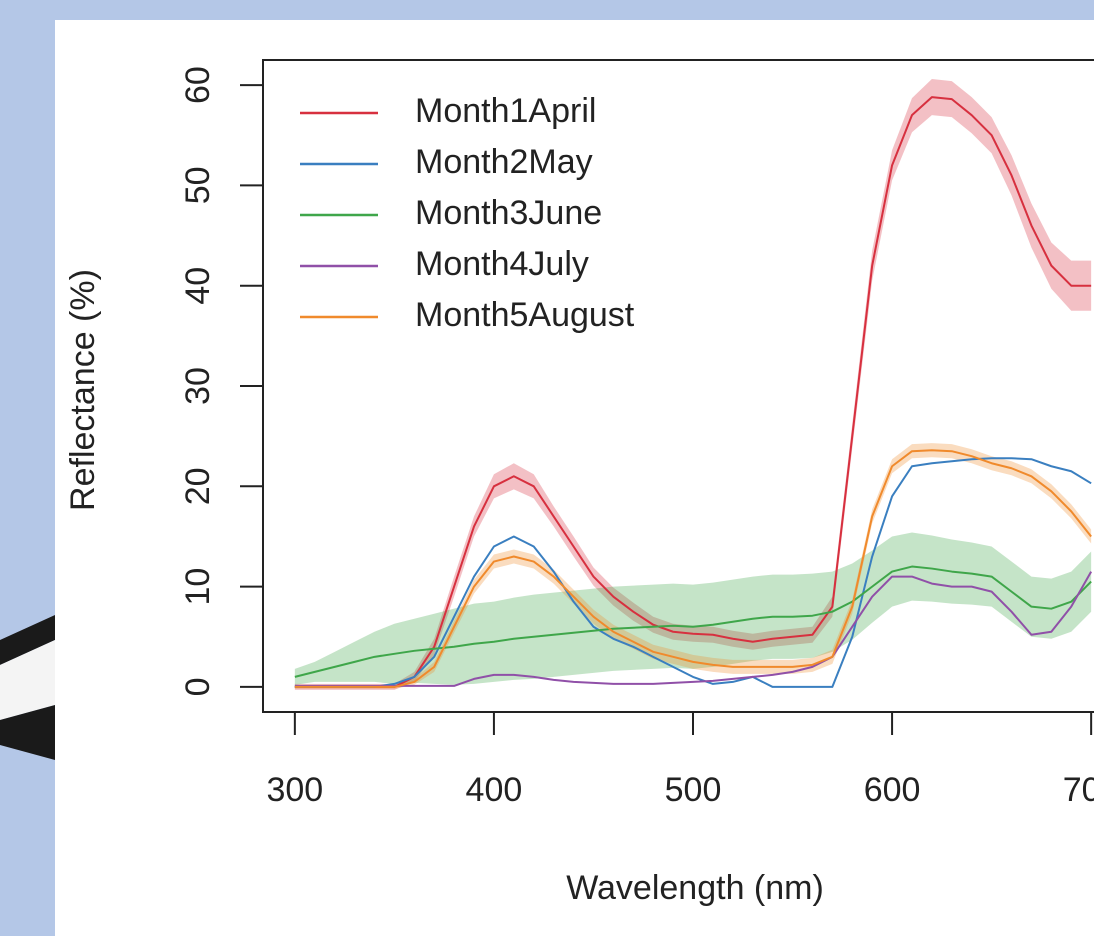  I want to click on legend-label: Month2May, so click(504, 162).